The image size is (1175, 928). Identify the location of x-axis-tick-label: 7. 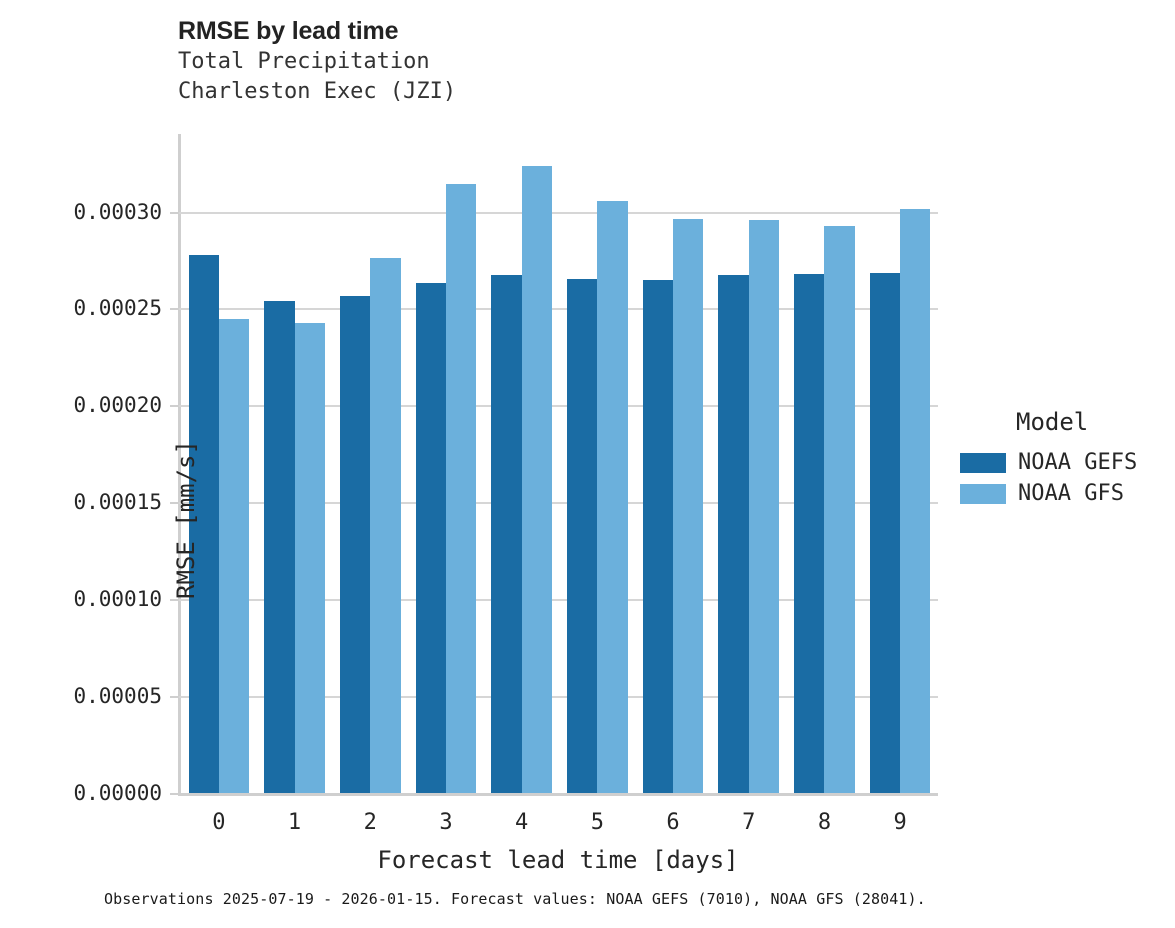
(749, 822).